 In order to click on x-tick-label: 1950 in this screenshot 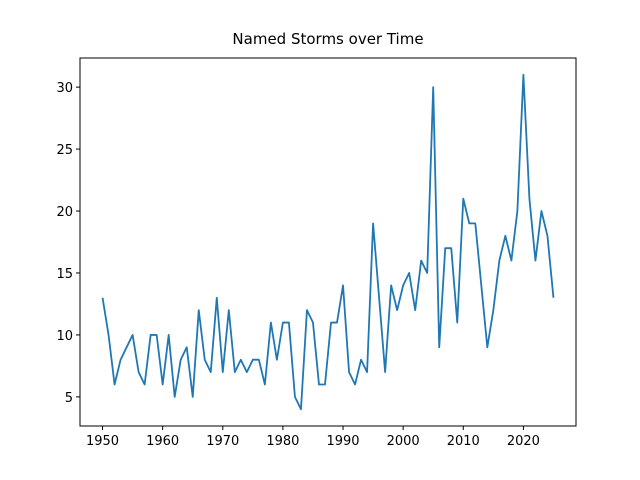, I will do `click(102, 441)`.